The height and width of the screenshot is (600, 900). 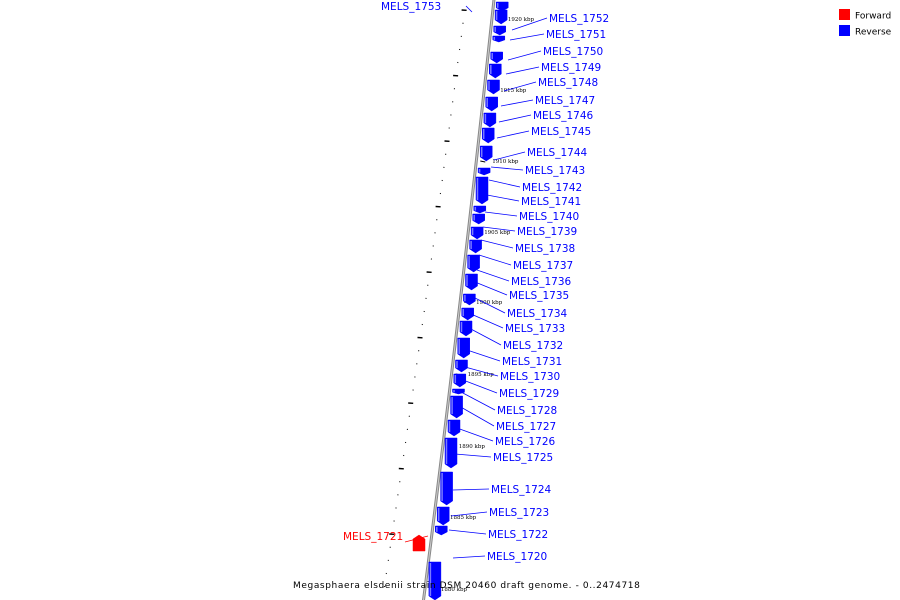 I want to click on gene-label-mels-1737: MELS_1737, so click(x=543, y=266).